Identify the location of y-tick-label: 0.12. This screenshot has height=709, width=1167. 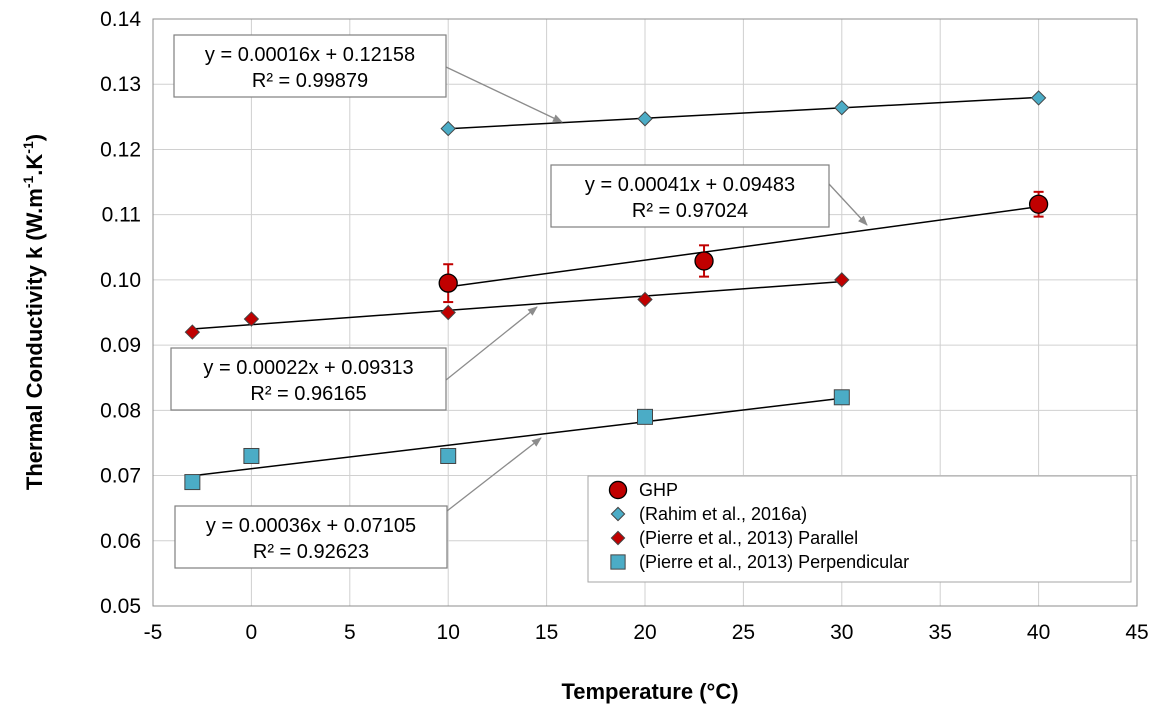
(120, 149).